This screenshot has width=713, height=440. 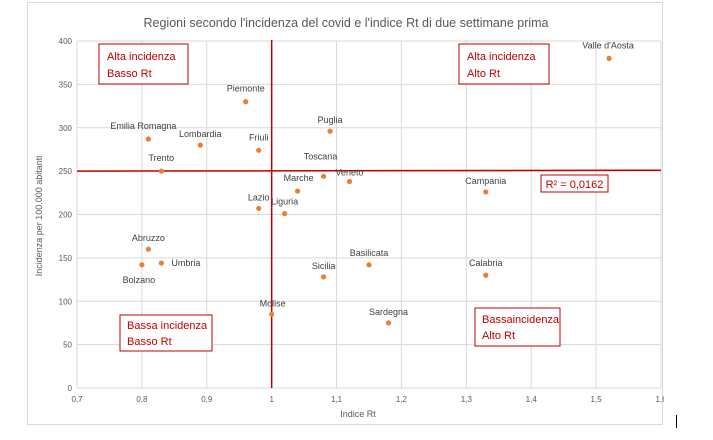 What do you see at coordinates (388, 312) in the screenshot?
I see `point-label: Sardegna` at bounding box center [388, 312].